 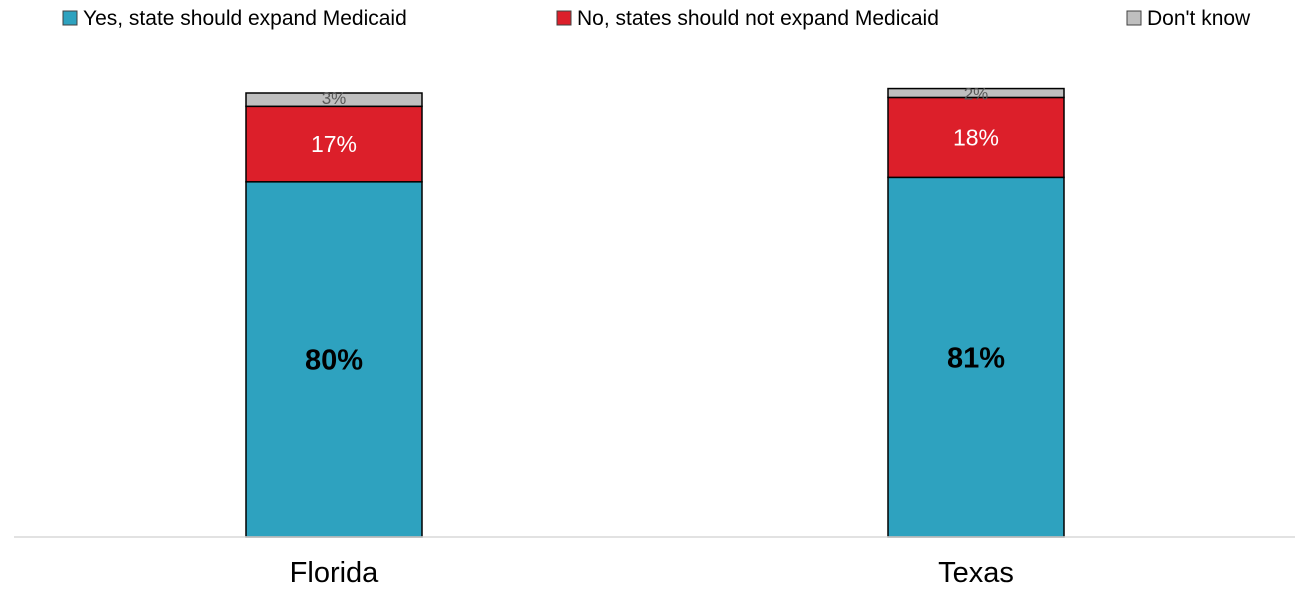 I want to click on bar-stack-florida: 80% 17% 3%, so click(x=334, y=313).